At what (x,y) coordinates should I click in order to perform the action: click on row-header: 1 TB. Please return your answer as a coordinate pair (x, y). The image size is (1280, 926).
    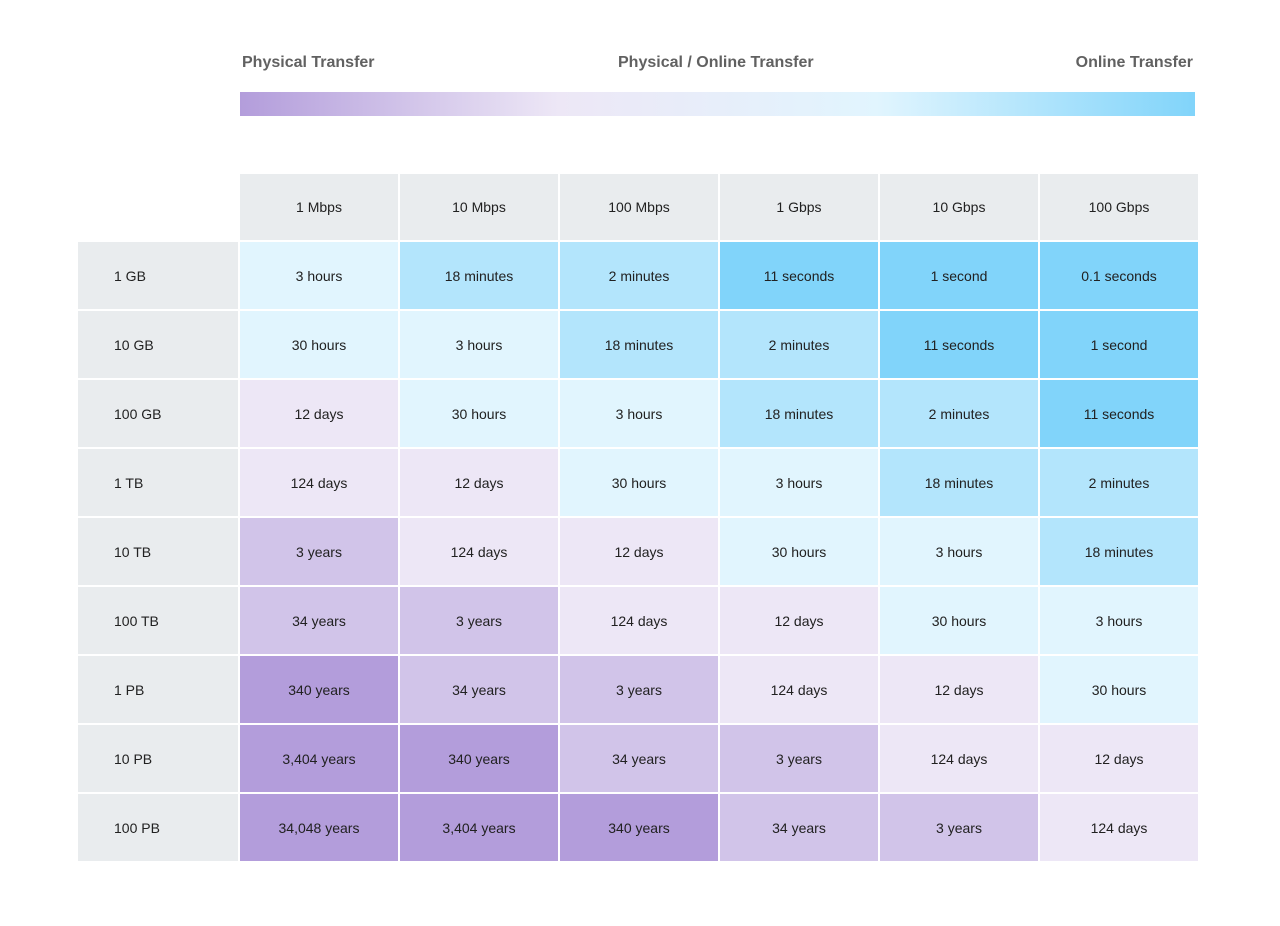
    Looking at the image, I should click on (158, 482).